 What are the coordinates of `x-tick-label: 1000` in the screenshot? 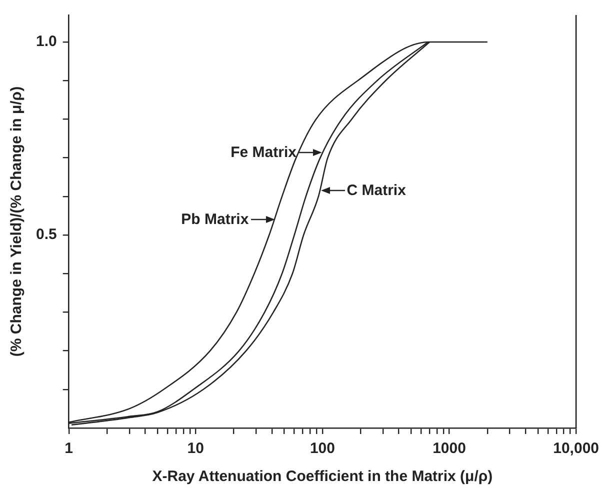 It's located at (449, 449).